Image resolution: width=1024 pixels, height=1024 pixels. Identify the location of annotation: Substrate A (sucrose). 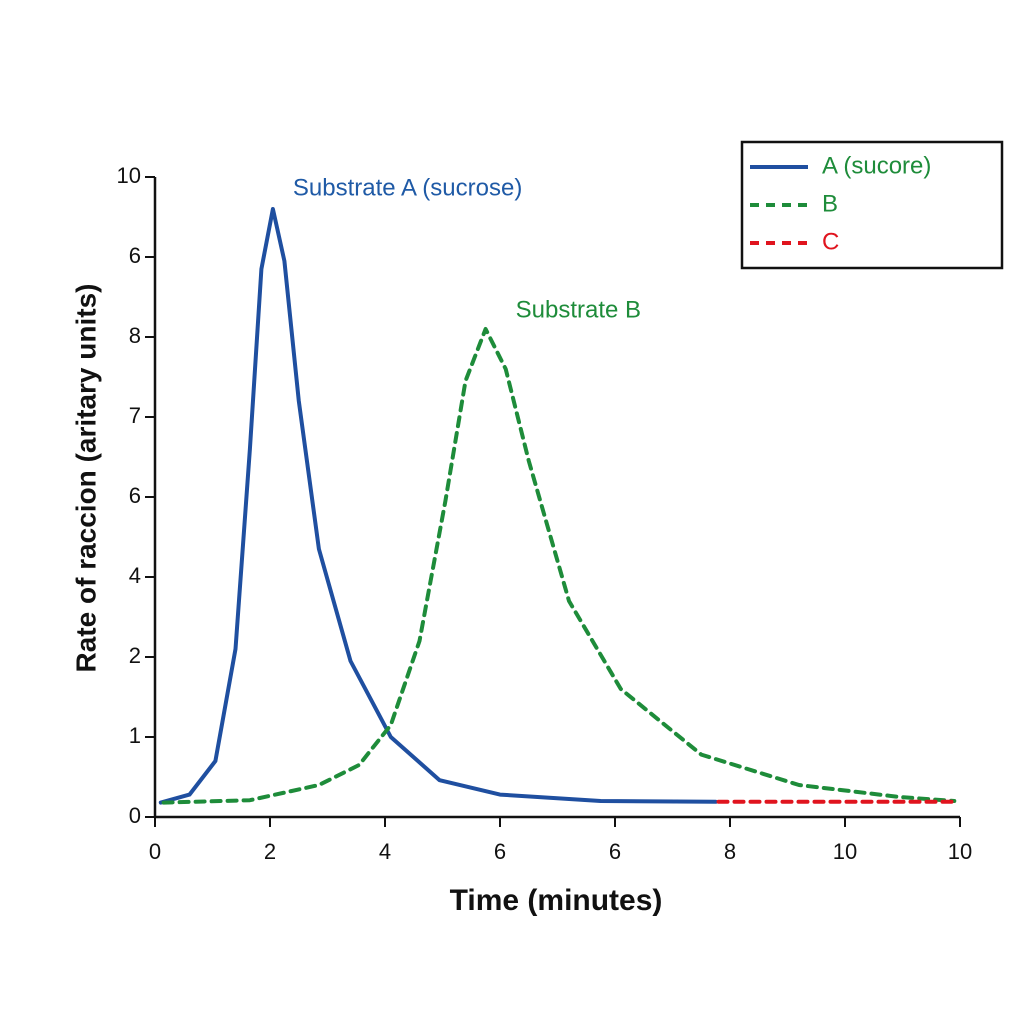
(407, 187).